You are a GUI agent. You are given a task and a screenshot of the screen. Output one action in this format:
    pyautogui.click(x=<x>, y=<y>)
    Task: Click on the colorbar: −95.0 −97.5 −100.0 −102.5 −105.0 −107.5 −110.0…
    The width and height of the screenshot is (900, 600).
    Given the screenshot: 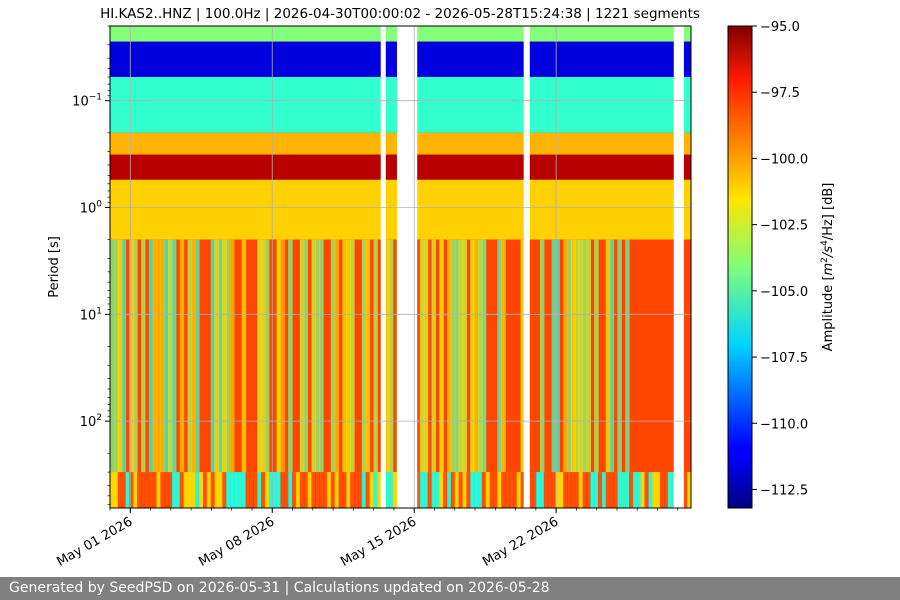 What is the action you would take?
    pyautogui.click(x=781, y=264)
    